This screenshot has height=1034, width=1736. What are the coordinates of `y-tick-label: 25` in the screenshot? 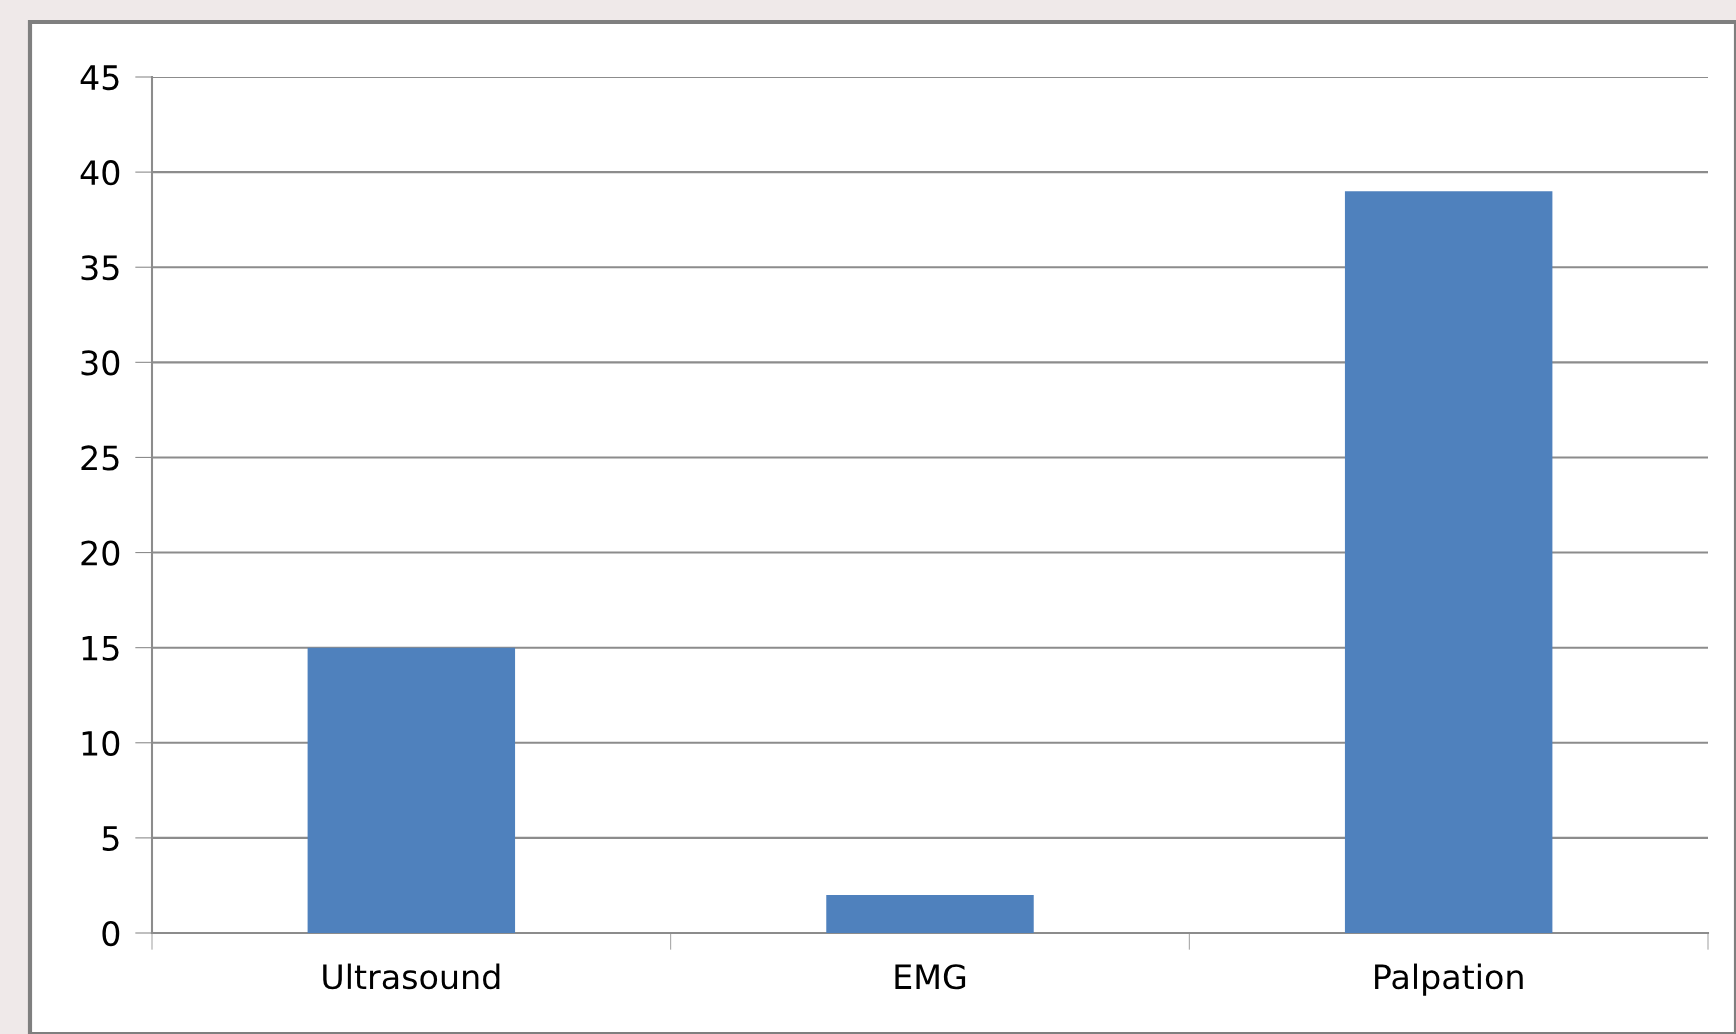 It's located at (100, 458).